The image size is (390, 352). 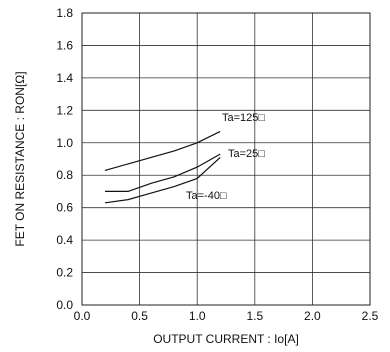 What do you see at coordinates (226, 316) in the screenshot?
I see `x-tick-labels: 0.0 0.5 1.0 1.5 2.0 2.5` at bounding box center [226, 316].